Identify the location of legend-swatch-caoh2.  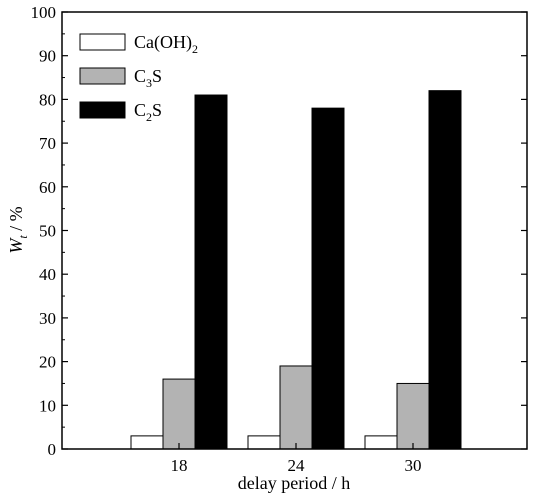
(102, 42).